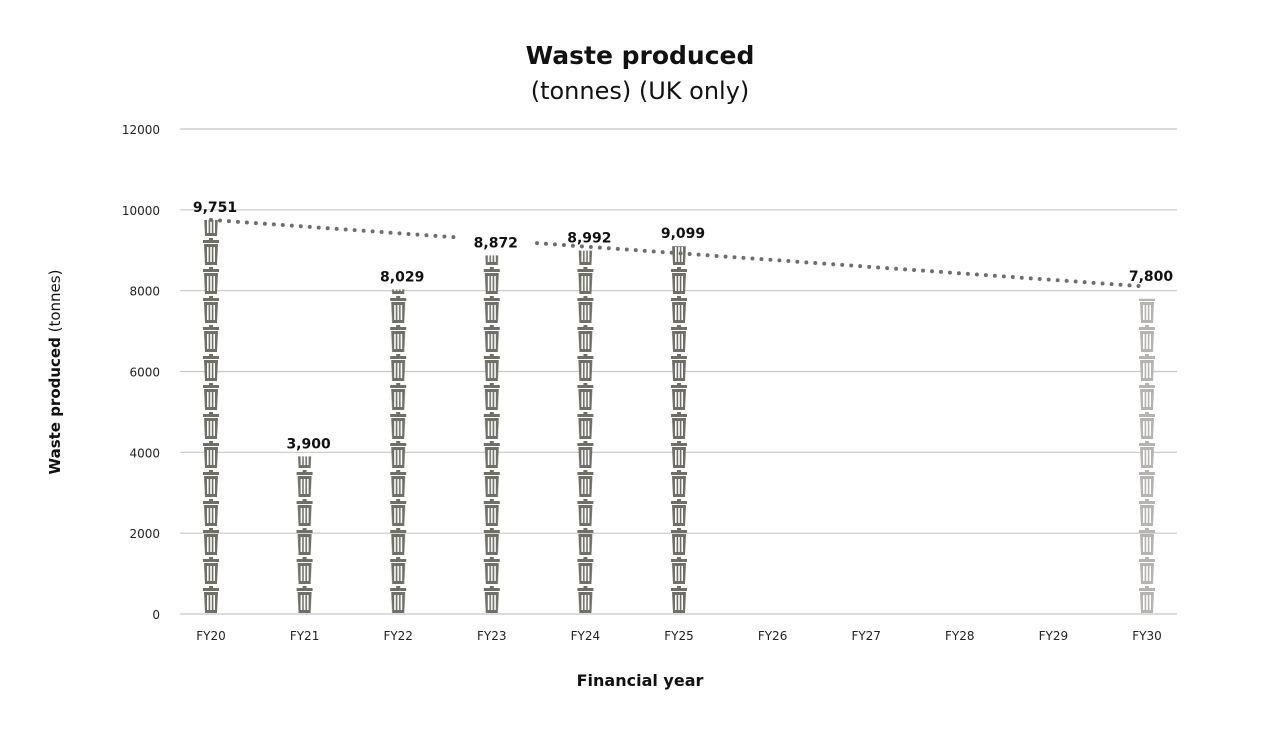 Image resolution: width=1280 pixels, height=732 pixels. I want to click on x-tick-label: FY30, so click(1147, 636).